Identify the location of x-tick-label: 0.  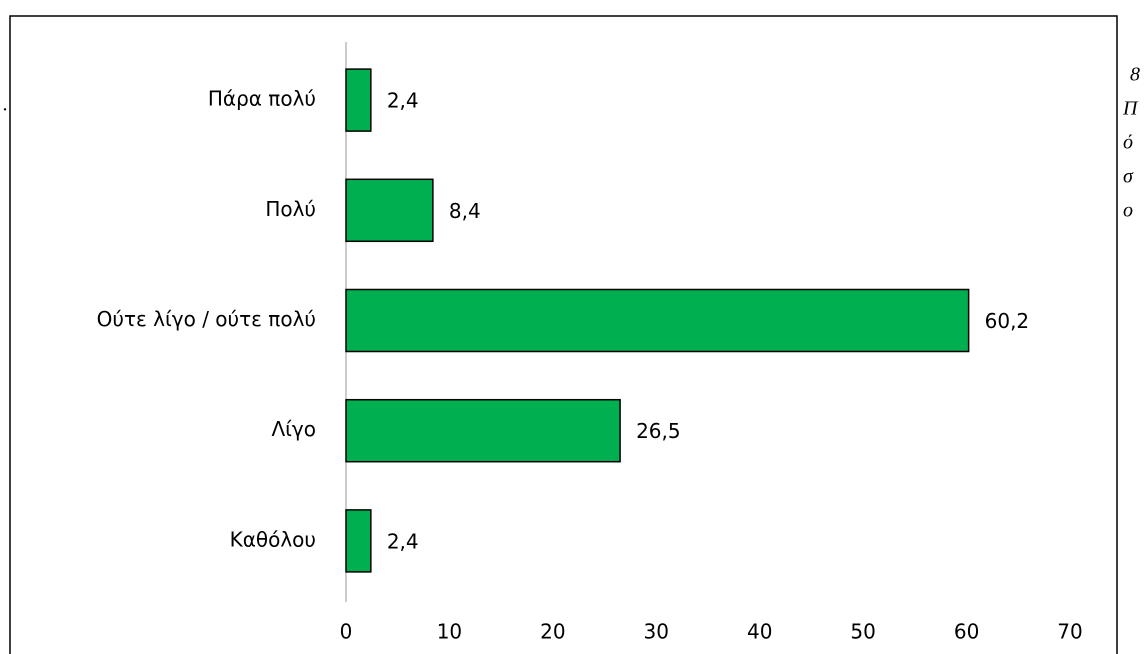
(346, 632).